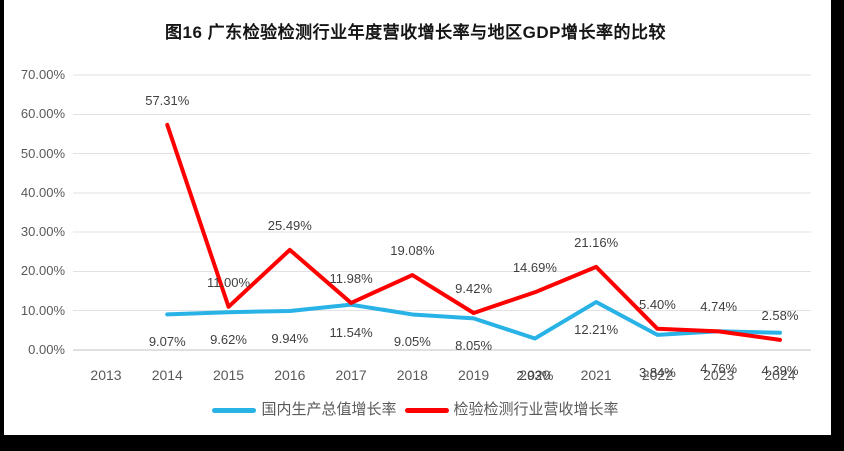 This screenshot has height=451, width=844. I want to click on x-tick-label: 2019, so click(474, 375).